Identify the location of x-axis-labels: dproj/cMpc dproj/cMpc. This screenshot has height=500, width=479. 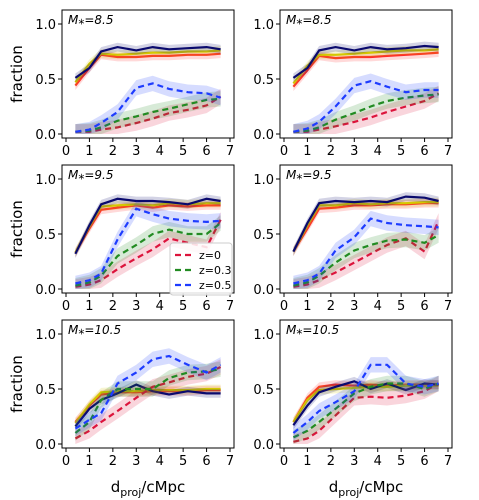
(257, 488).